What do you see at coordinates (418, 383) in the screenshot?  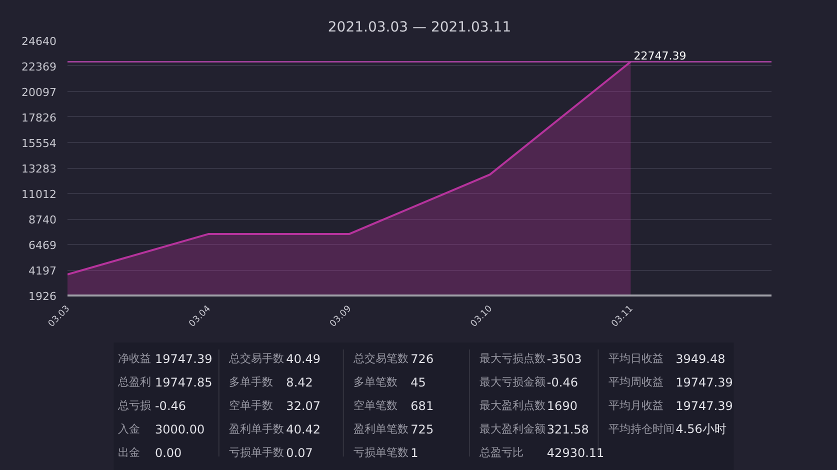 I see `text: 45` at bounding box center [418, 383].